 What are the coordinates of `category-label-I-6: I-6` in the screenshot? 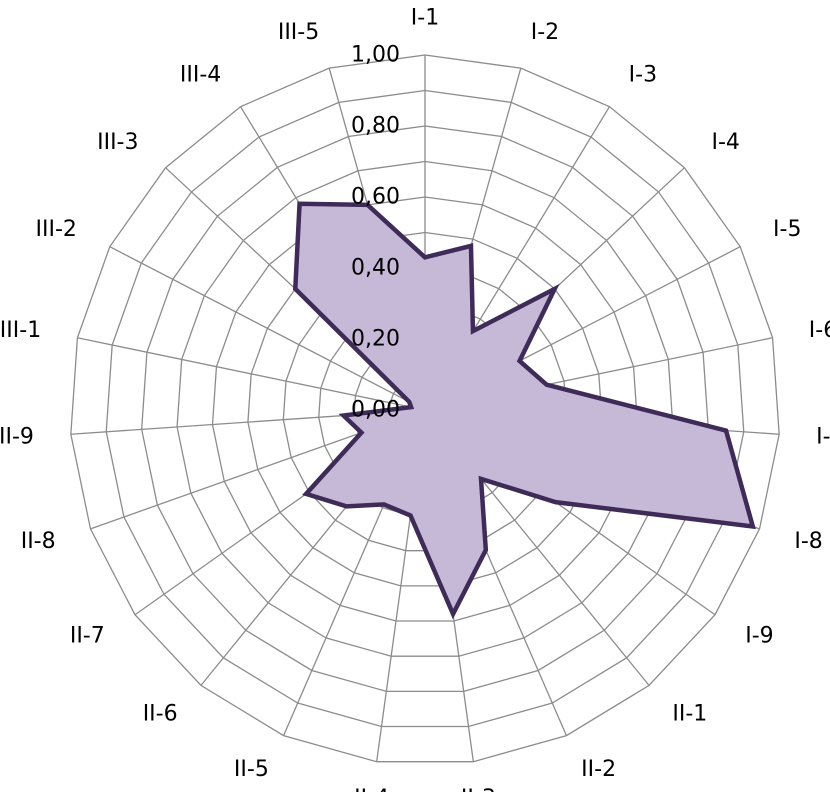 It's located at (819, 330).